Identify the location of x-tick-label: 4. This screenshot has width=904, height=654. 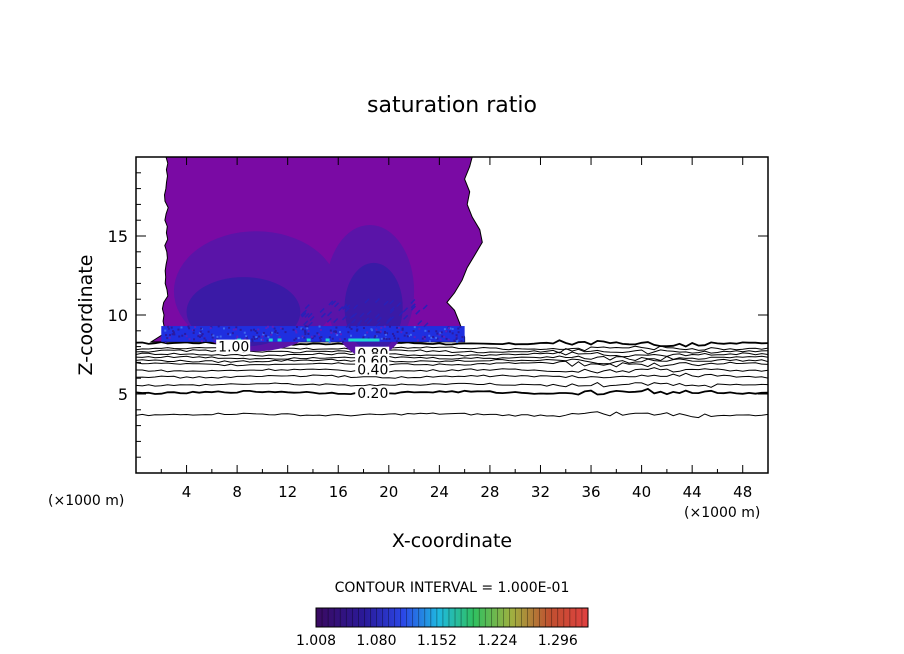
(187, 492).